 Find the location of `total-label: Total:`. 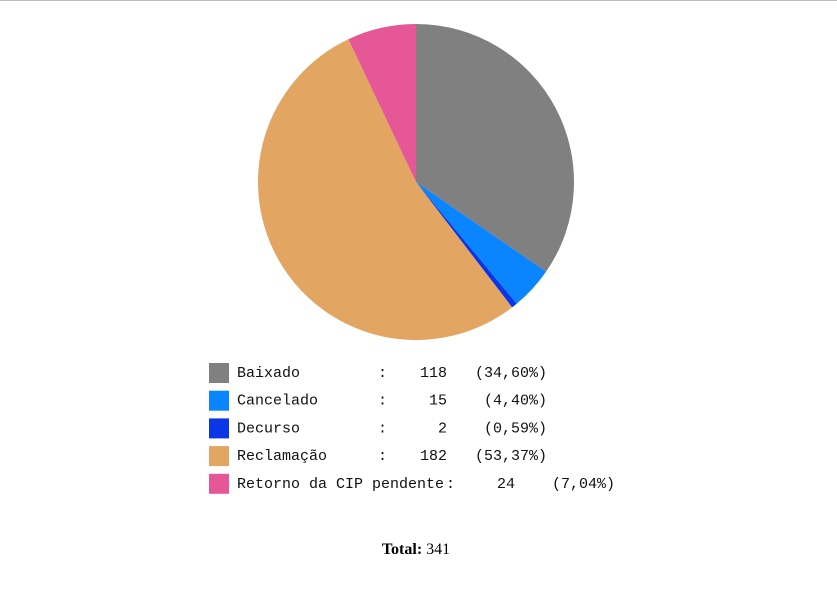

total-label: Total: is located at coordinates (402, 549).